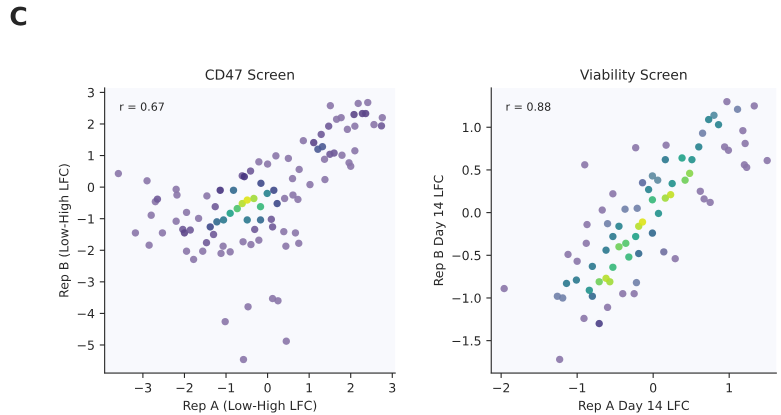 The height and width of the screenshot is (415, 781). What do you see at coordinates (91, 187) in the screenshot?
I see `y-tick-label: 0` at bounding box center [91, 187].